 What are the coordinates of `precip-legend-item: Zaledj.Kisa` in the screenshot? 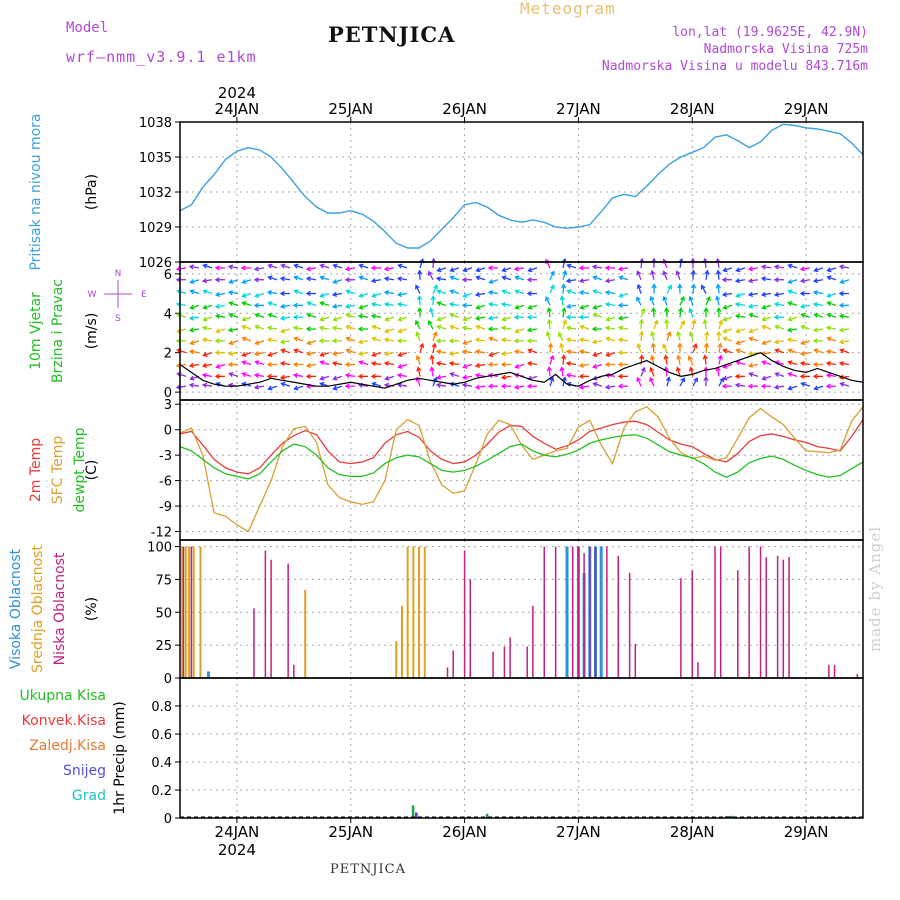 It's located at (67, 746).